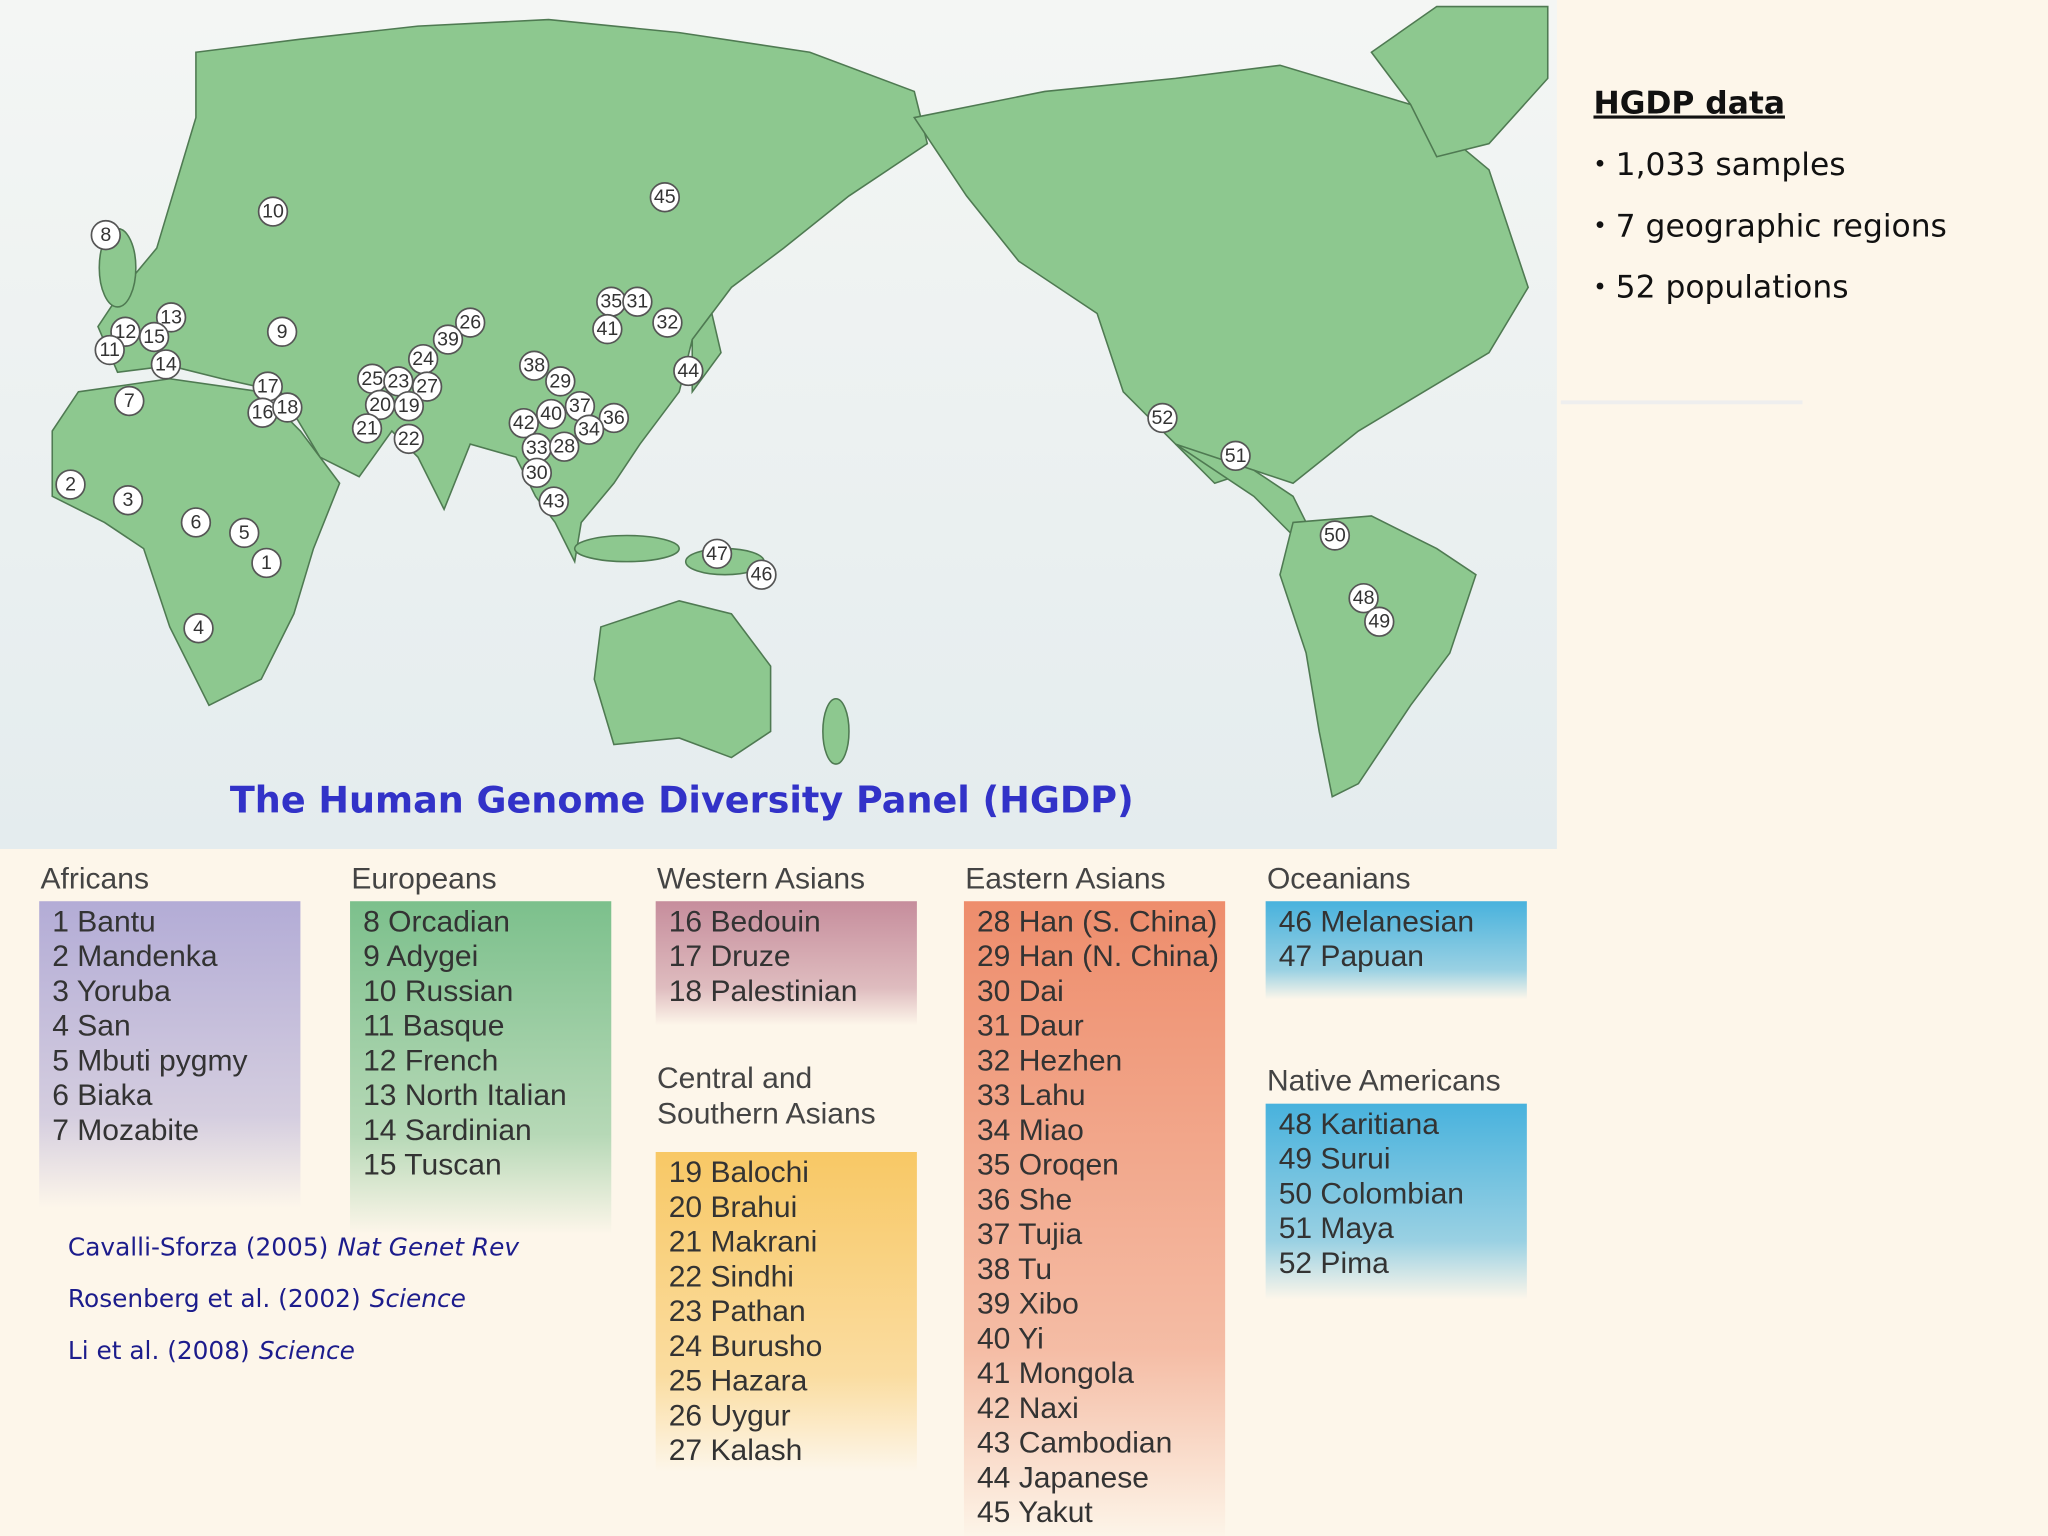  What do you see at coordinates (1384, 1081) in the screenshot?
I see `group-heading: Native Americans` at bounding box center [1384, 1081].